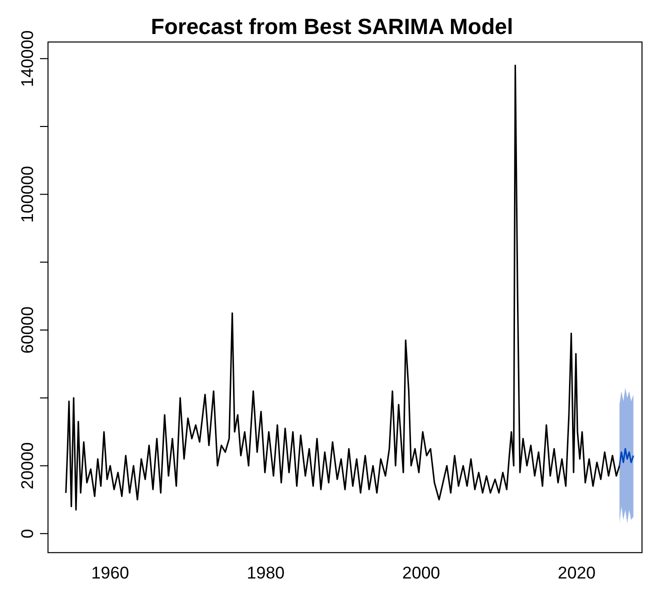 This screenshot has width=664, height=597. I want to click on x-tick-label: 2020, so click(577, 572).